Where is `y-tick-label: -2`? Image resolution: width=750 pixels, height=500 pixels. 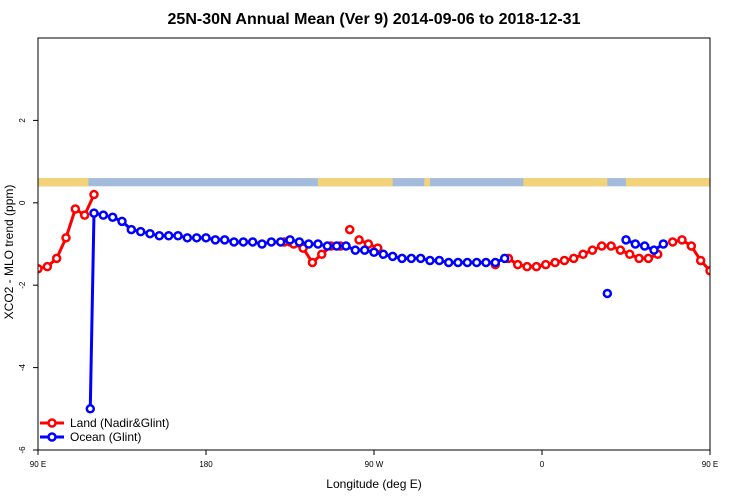
y-tick-label: -2 is located at coordinates (22, 285).